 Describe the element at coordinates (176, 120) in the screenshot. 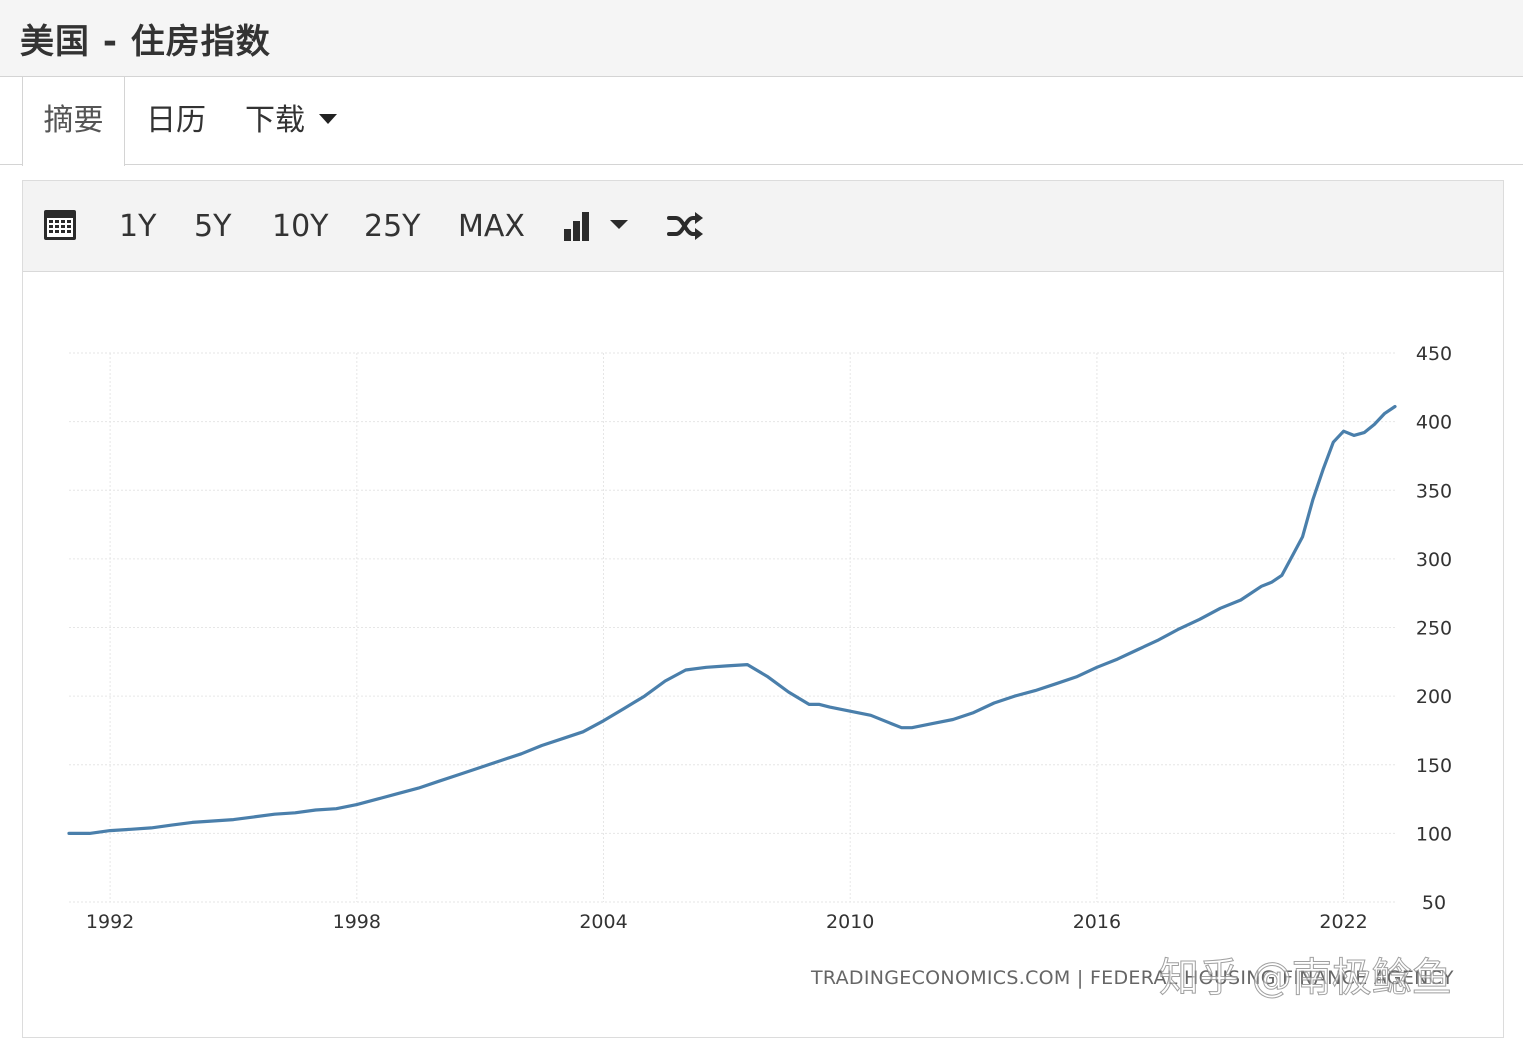

I see `tab-calendar: 日历` at that location.